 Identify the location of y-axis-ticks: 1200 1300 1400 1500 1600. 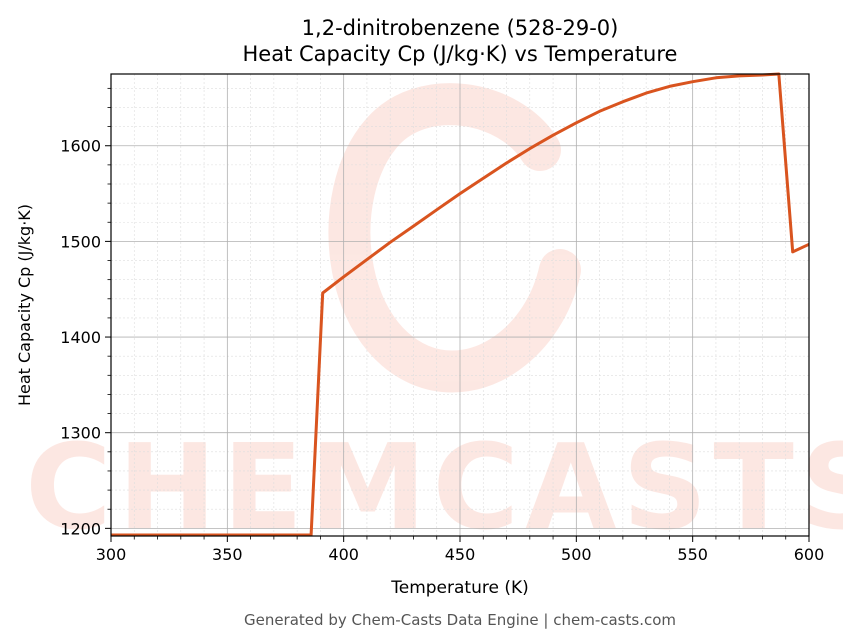
(85, 312).